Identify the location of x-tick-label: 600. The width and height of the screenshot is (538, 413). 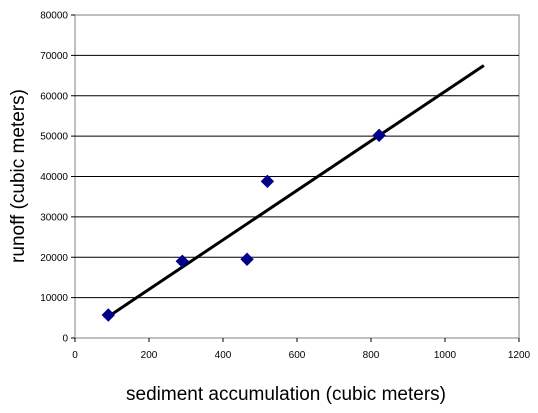
(297, 355).